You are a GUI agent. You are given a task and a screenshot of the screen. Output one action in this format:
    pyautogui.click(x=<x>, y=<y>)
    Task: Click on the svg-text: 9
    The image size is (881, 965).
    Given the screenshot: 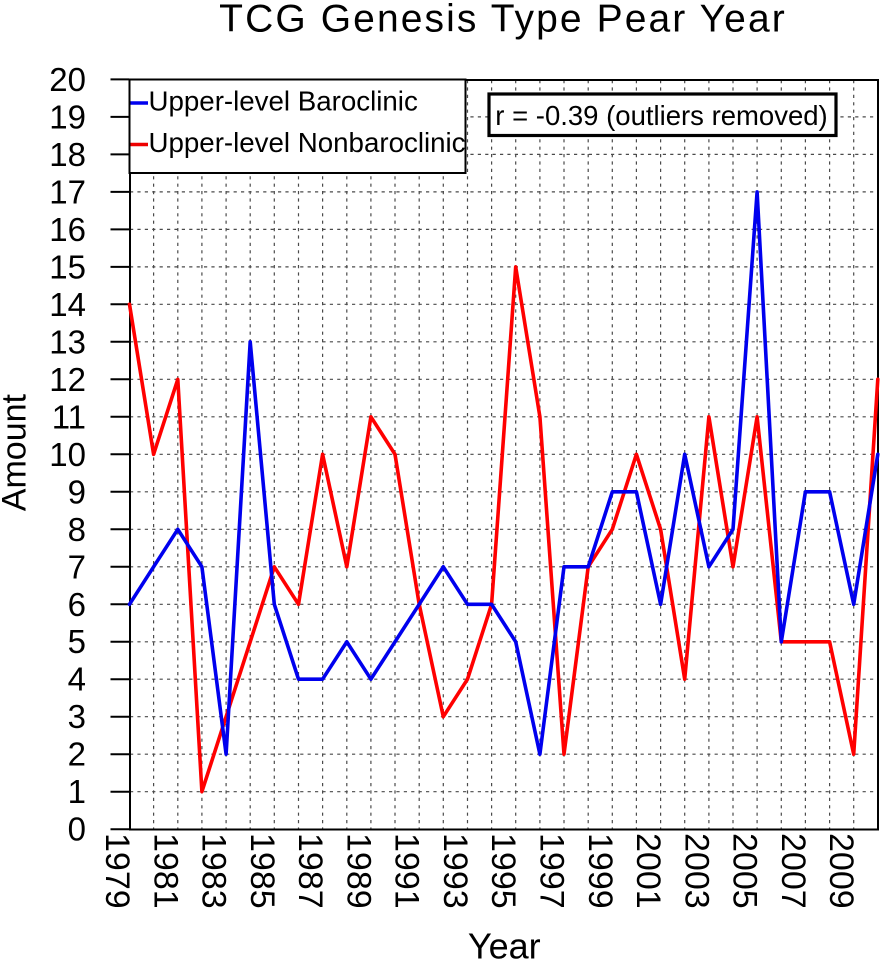 What is the action you would take?
    pyautogui.click(x=77, y=491)
    